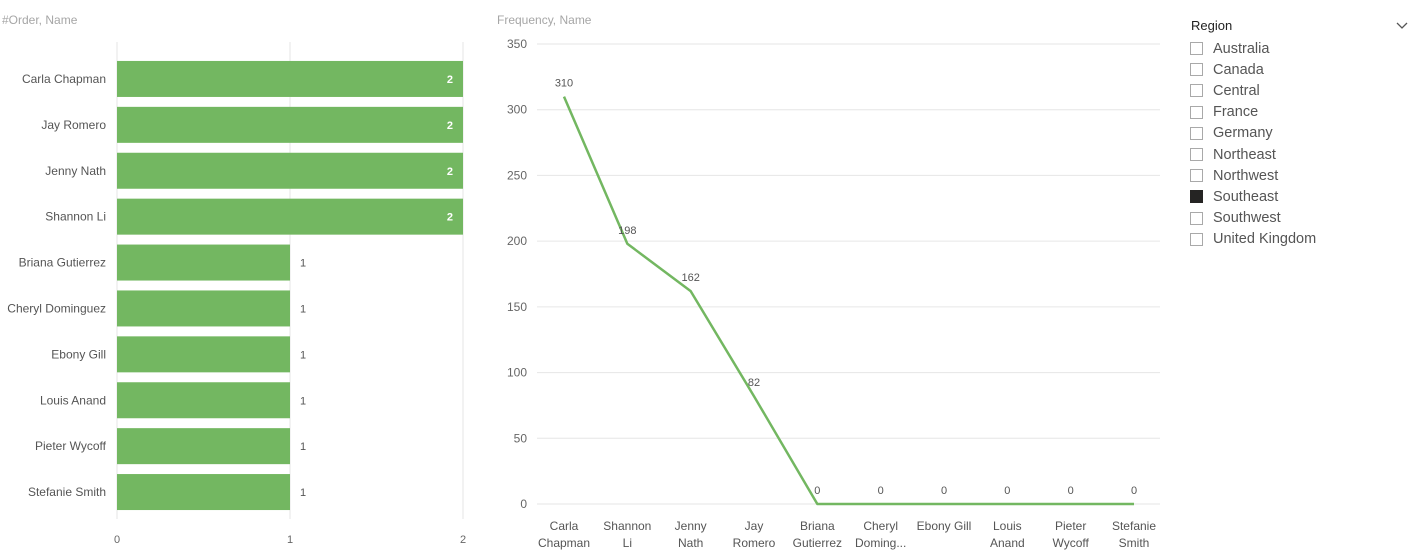 The height and width of the screenshot is (555, 1415). Describe the element at coordinates (517, 241) in the screenshot. I see `y-tick-label: 200` at that location.